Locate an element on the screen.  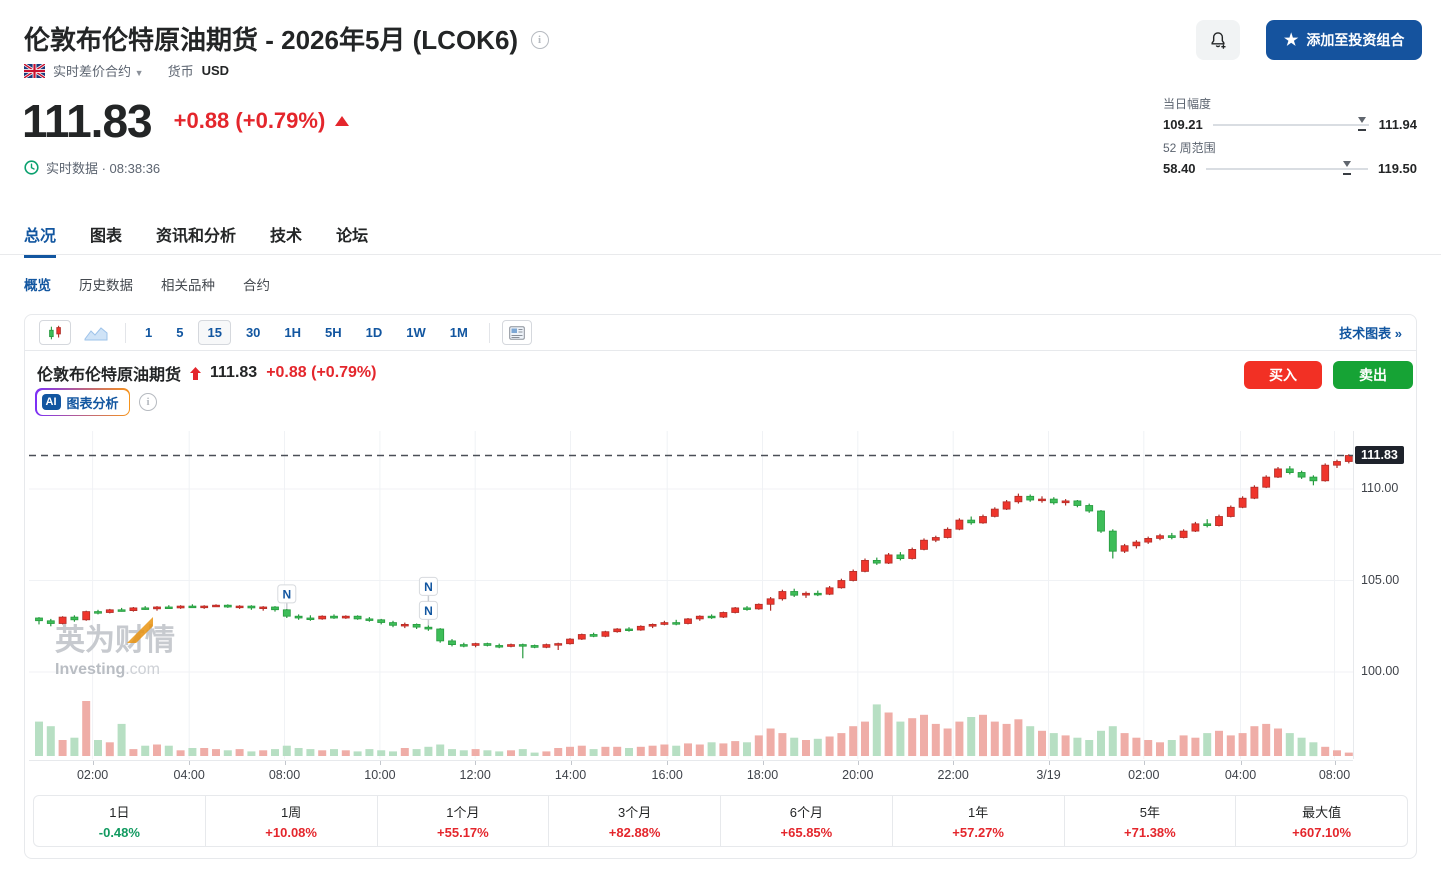
candlestick-icon is located at coordinates (55, 332).